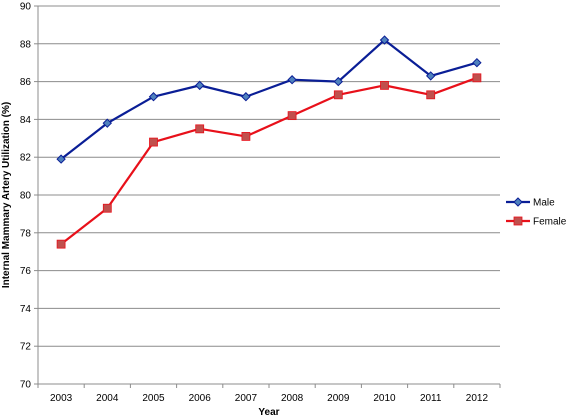 Image resolution: width=574 pixels, height=419 pixels. Describe the element at coordinates (26, 120) in the screenshot. I see `y-tick-label: 84` at that location.